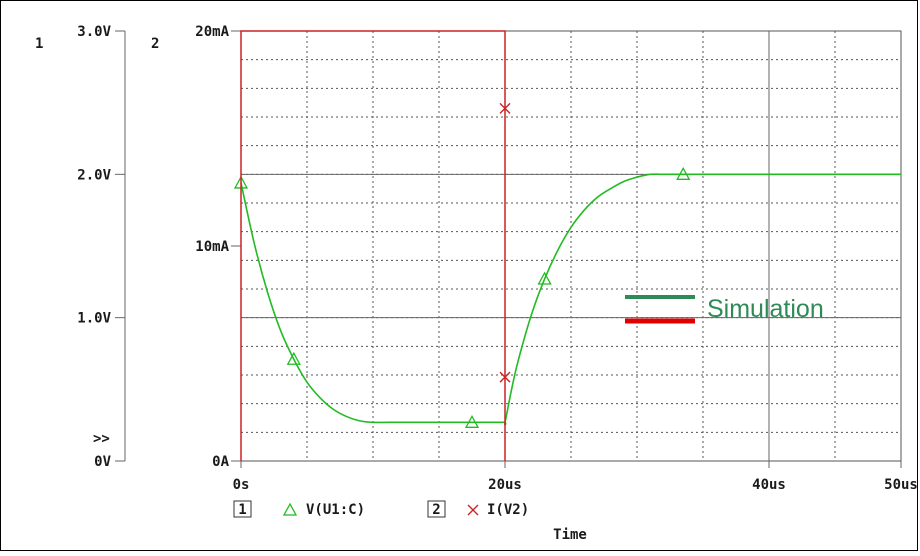  I want to click on overflow-marker: >>, so click(101, 439).